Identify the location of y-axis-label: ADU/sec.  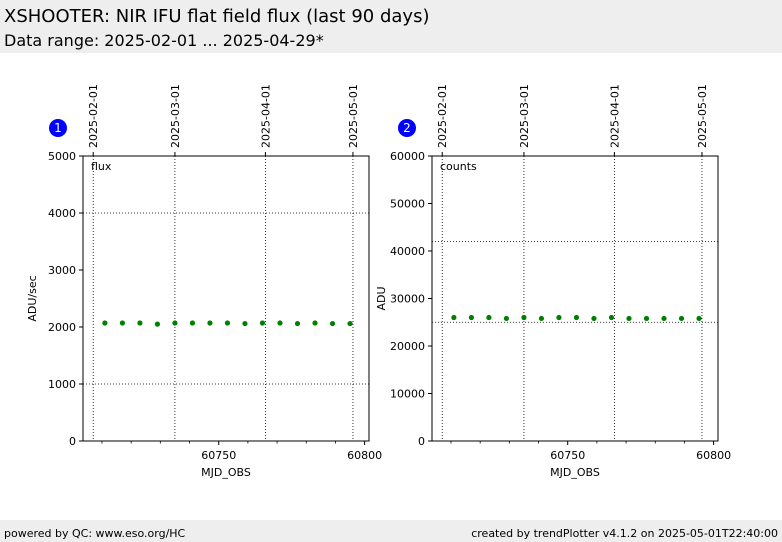
(32, 298).